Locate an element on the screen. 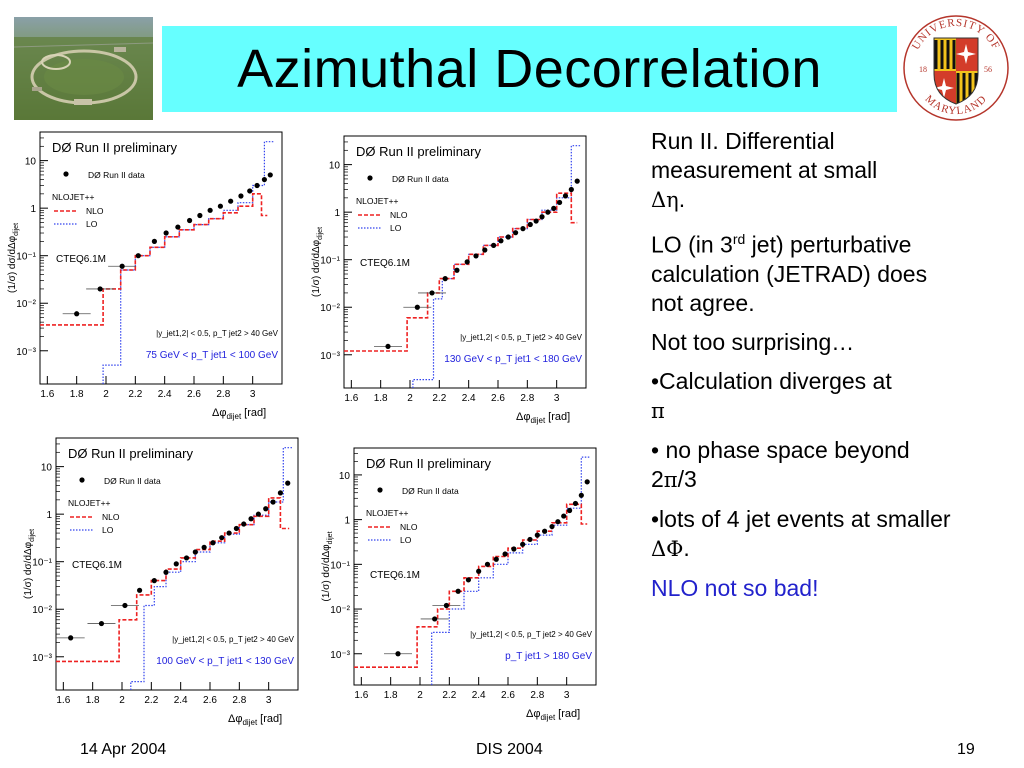  x-tick-label: 2.4 is located at coordinates (469, 398).